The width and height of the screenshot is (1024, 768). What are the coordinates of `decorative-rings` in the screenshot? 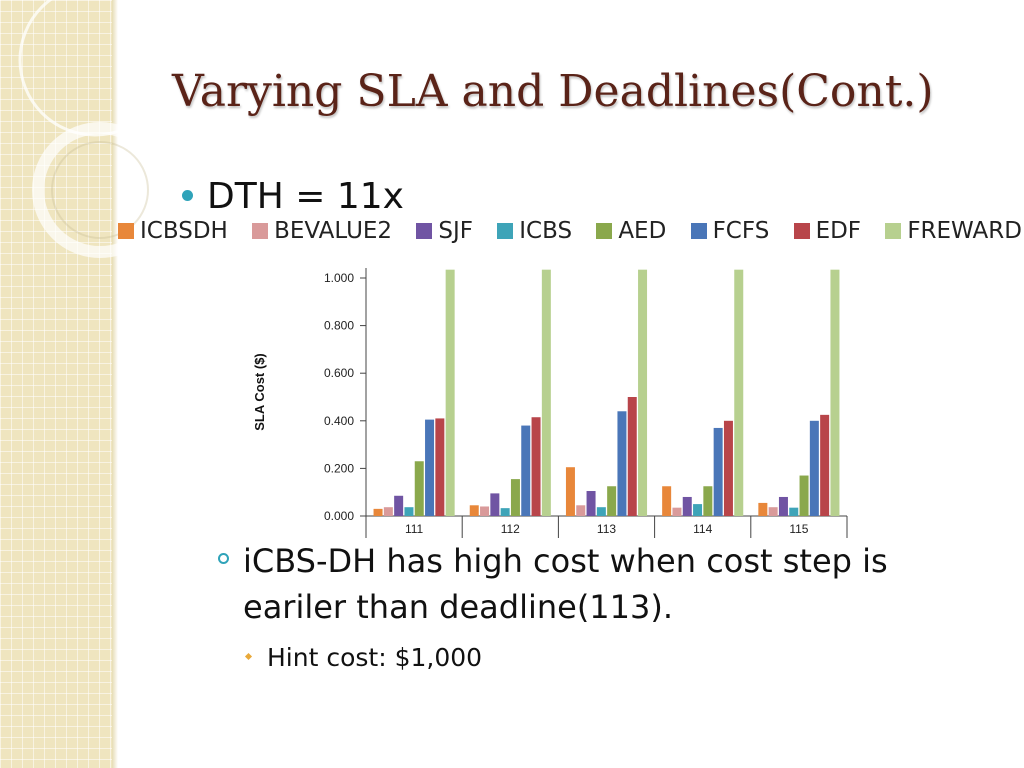 It's located at (89, 129).